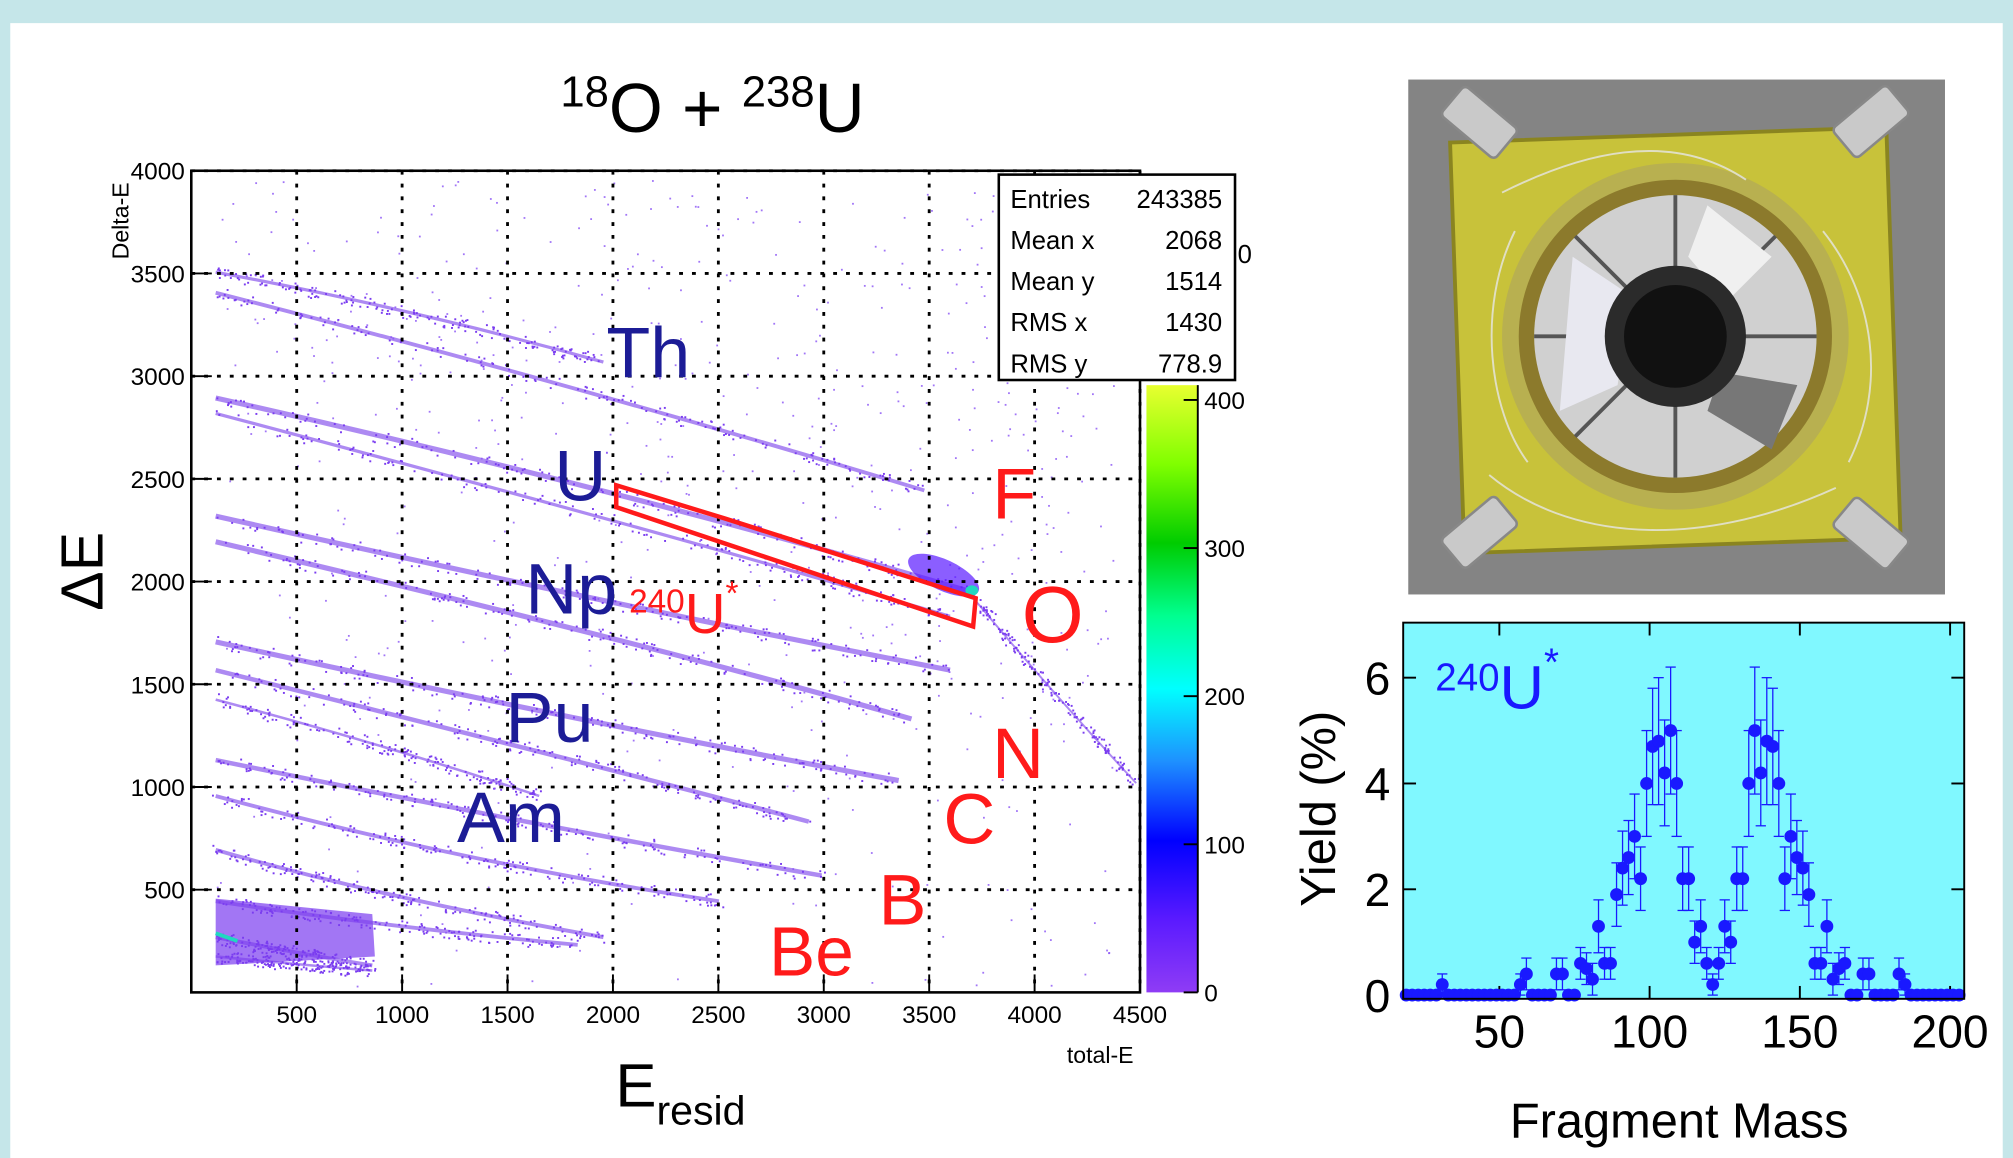  Describe the element at coordinates (1520, 984) in the screenshot. I see `data-point` at that location.